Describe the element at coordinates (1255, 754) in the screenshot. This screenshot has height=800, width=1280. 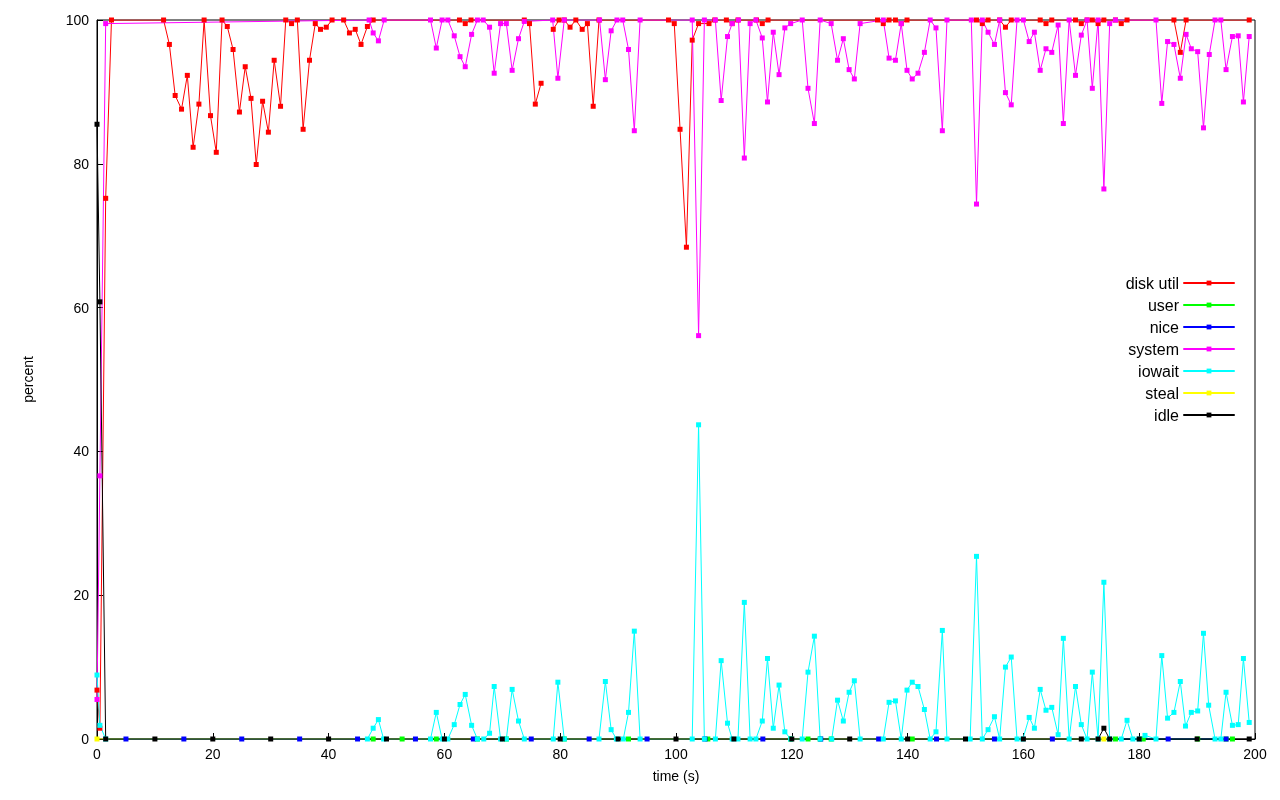
I see `x-tick-label: 200` at that location.